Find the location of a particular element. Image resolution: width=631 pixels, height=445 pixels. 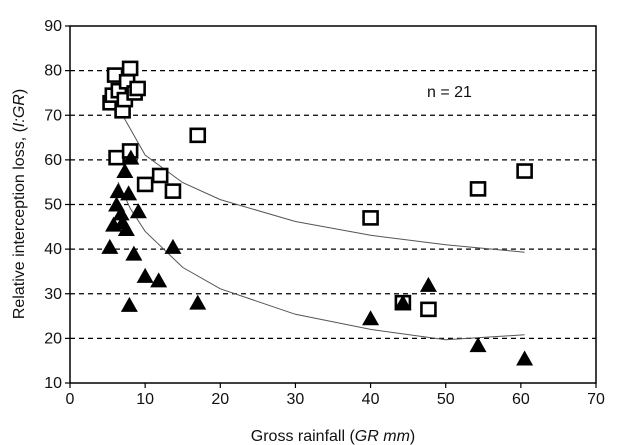

x-tick-label-50: 50 is located at coordinates (446, 399).